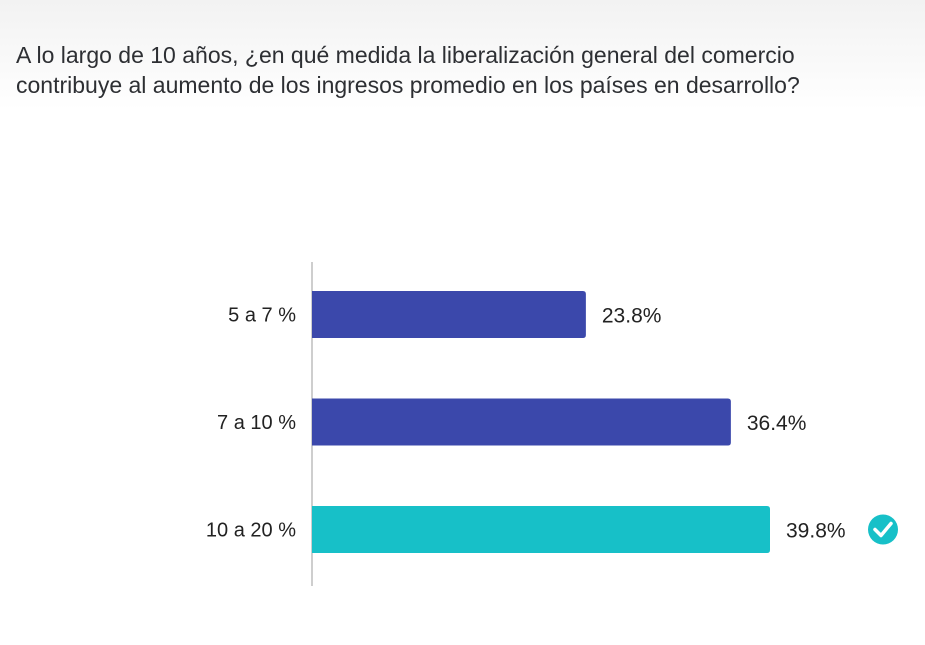 Image resolution: width=925 pixels, height=645 pixels. I want to click on category-label: 5 a 7 %, so click(262, 316).